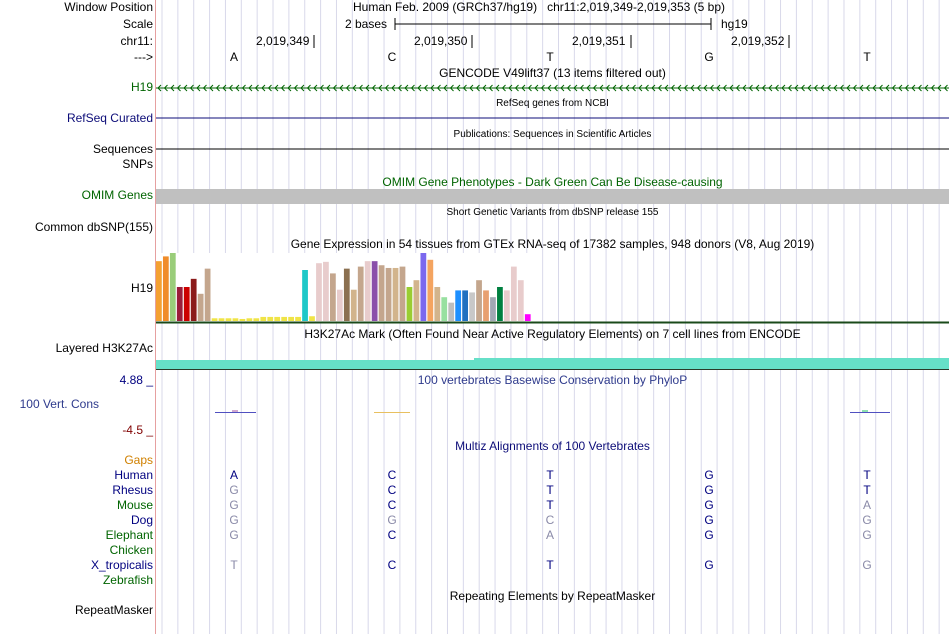  Describe the element at coordinates (134, 505) in the screenshot. I see `multiz-species-label: Mouse` at that location.